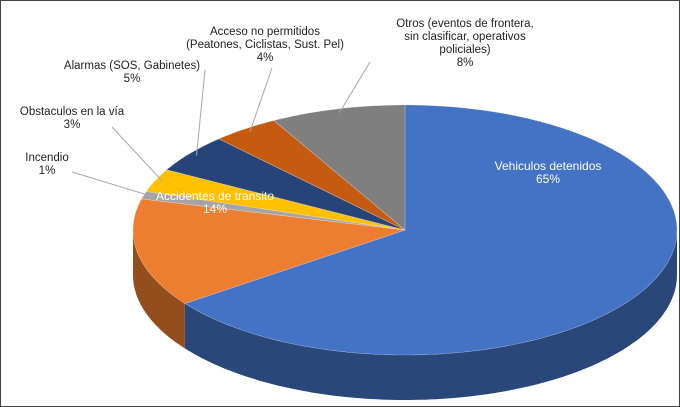  I want to click on value-label: 14%, so click(215, 209).